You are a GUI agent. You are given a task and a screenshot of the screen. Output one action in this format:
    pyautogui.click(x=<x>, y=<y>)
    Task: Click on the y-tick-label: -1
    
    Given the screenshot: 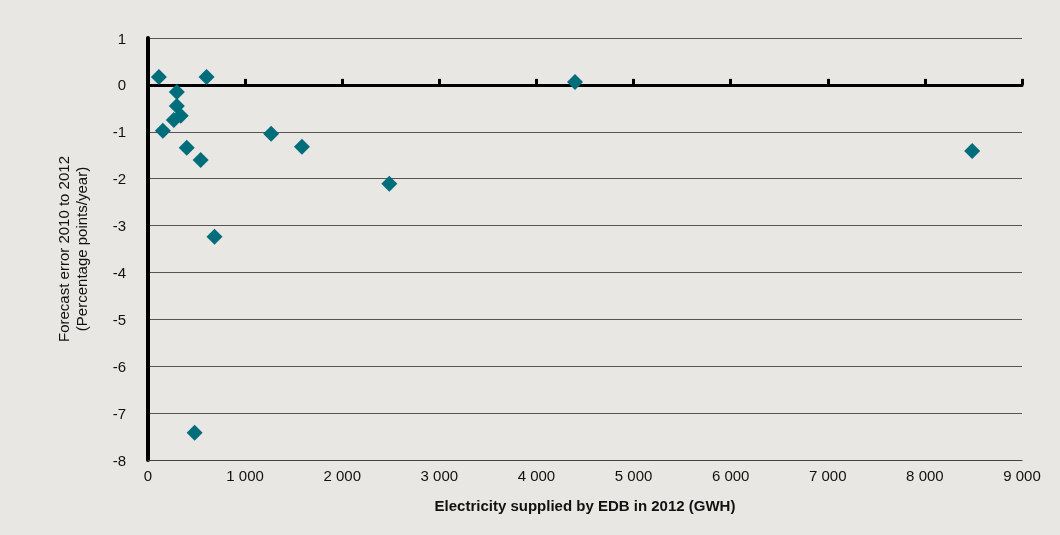 What is the action you would take?
    pyautogui.click(x=119, y=132)
    